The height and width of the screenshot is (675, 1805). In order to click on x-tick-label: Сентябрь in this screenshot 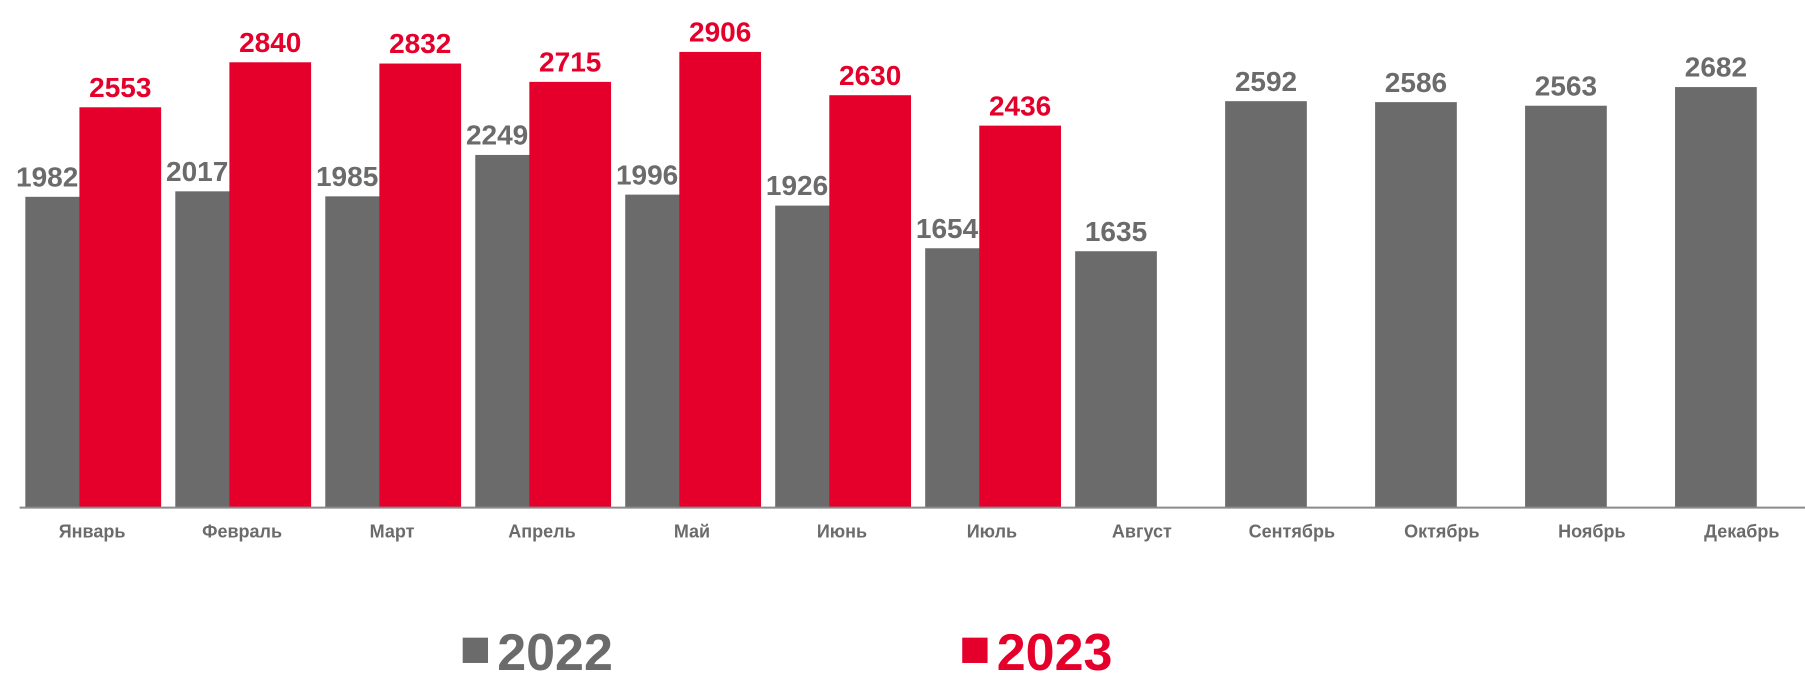, I will do `click(1292, 532)`.